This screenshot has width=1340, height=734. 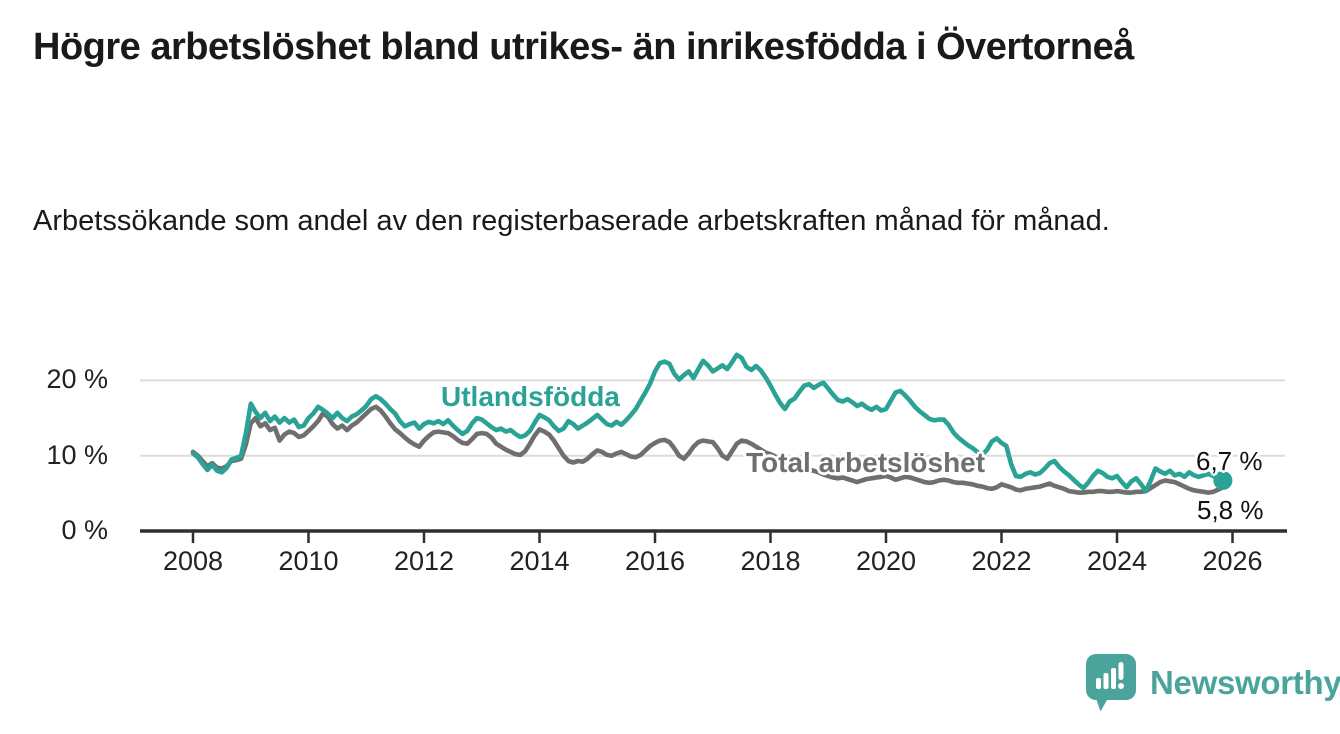 I want to click on end-value-total-arbetsloshet: 5,8 %, so click(x=1230, y=510).